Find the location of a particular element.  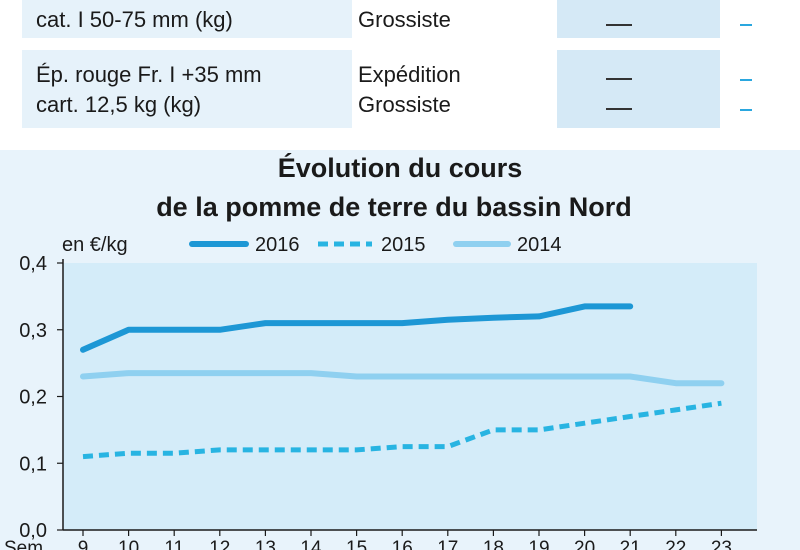

chart-title-line-2: de la pomme de terre du bassin Nord is located at coordinates (394, 207).